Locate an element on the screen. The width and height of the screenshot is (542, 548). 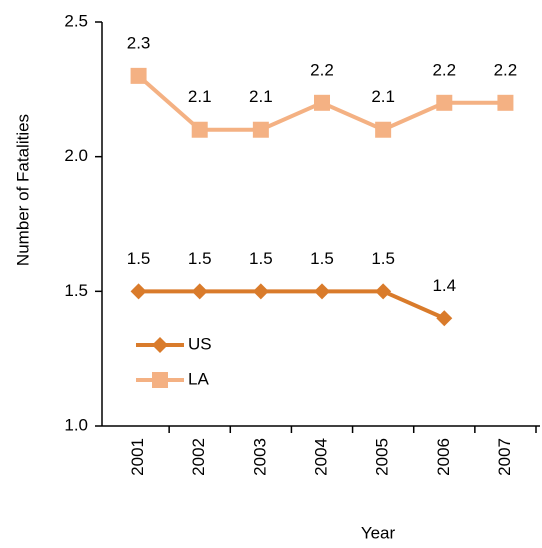
x-tick-label: 2005 is located at coordinates (382, 457).